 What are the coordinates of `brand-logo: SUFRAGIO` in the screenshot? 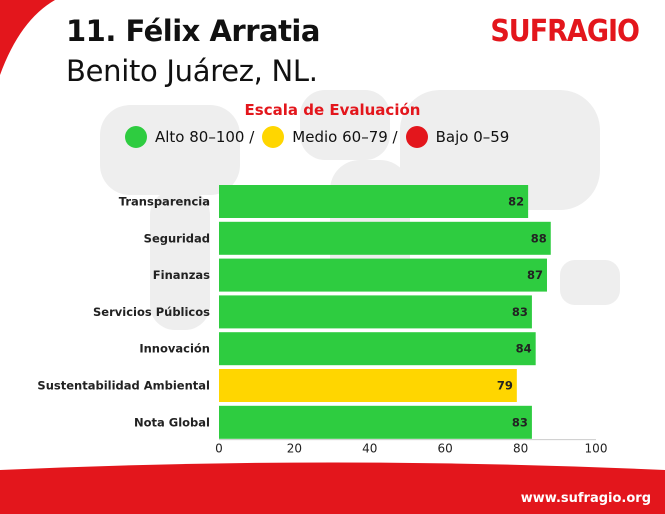 It's located at (565, 31).